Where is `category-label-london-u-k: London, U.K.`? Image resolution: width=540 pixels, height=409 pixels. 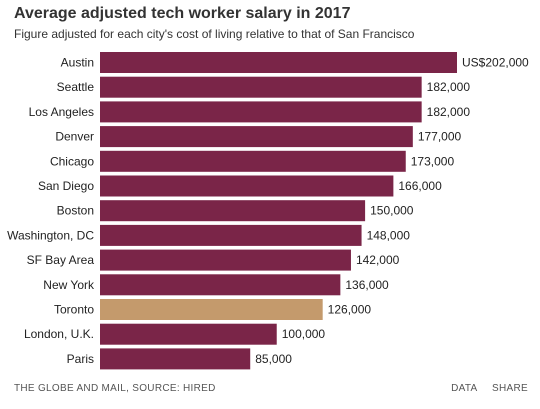 category-label-london-u-k: London, U.K. is located at coordinates (59, 334).